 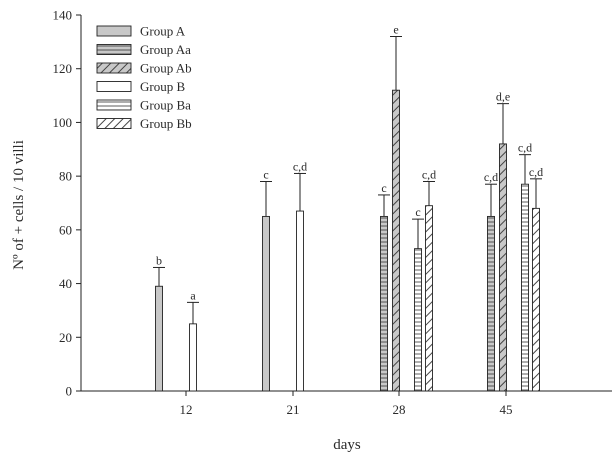 What do you see at coordinates (186, 409) in the screenshot?
I see `x-tick-label: 12` at bounding box center [186, 409].